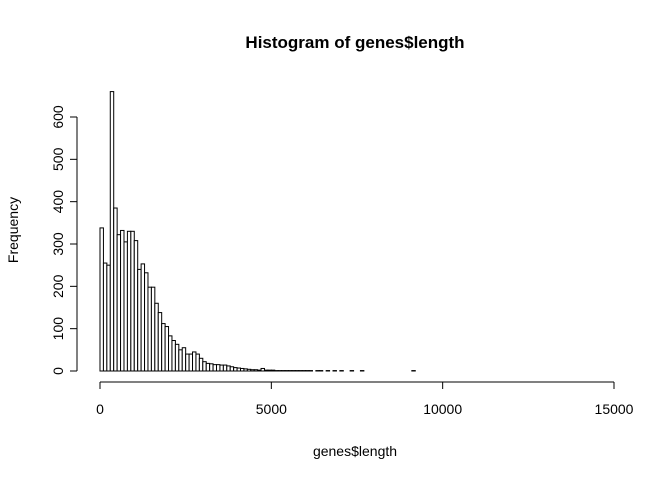 This screenshot has width=672, height=480. What do you see at coordinates (13, 230) in the screenshot?
I see `y-axis-label: Frequency` at bounding box center [13, 230].